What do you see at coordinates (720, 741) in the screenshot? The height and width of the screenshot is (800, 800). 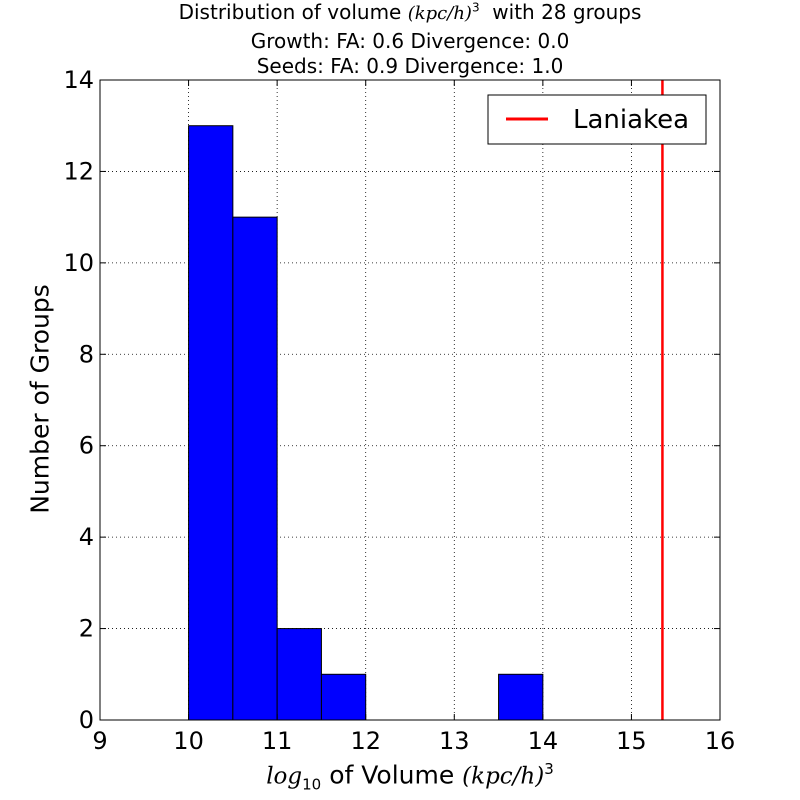 I see `x-tick-label: 16` at bounding box center [720, 741].